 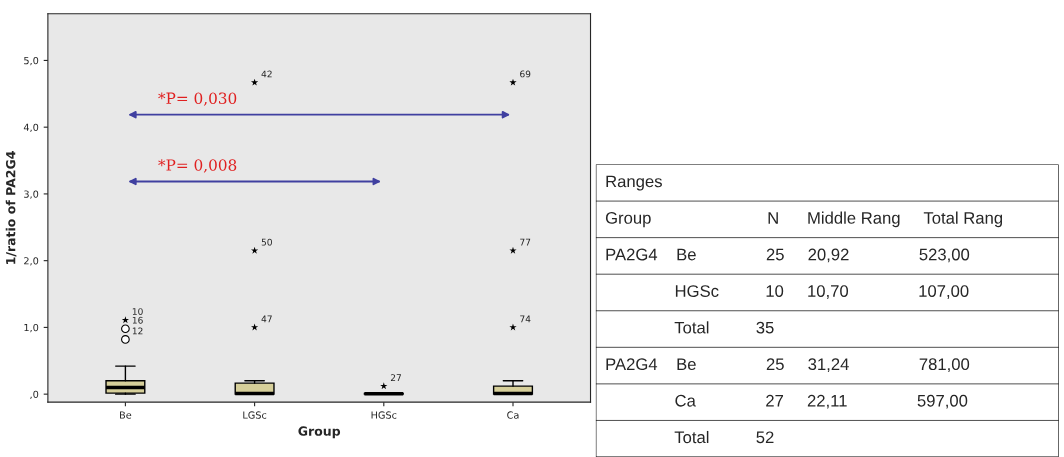 I want to click on annotation: 10, so click(x=137, y=311).